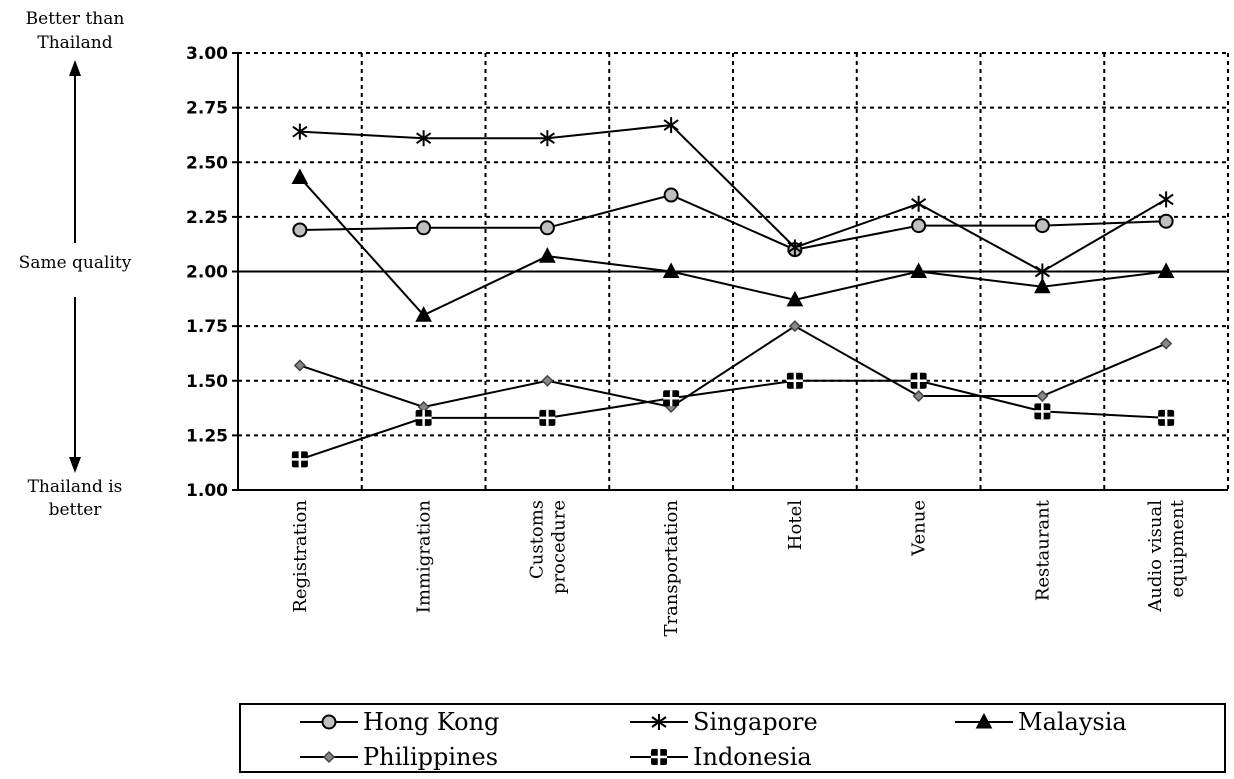  What do you see at coordinates (207, 327) in the screenshot?
I see `y-tick-label: 1.75` at bounding box center [207, 327].